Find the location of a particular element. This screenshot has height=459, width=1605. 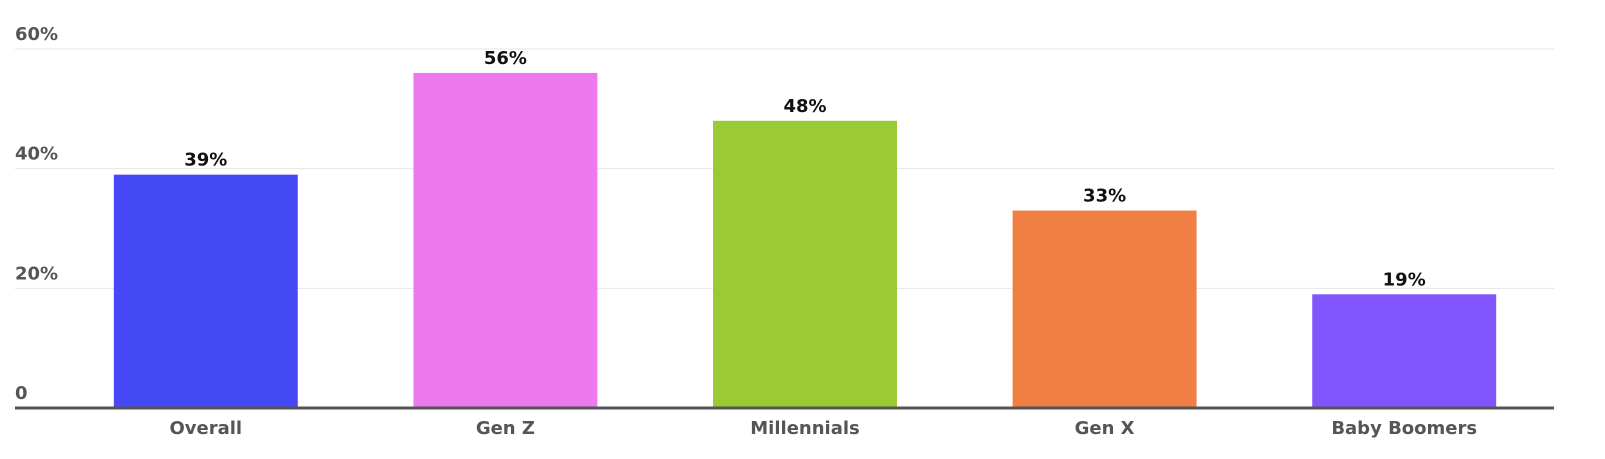

y-tick-label: 0 is located at coordinates (21, 393).